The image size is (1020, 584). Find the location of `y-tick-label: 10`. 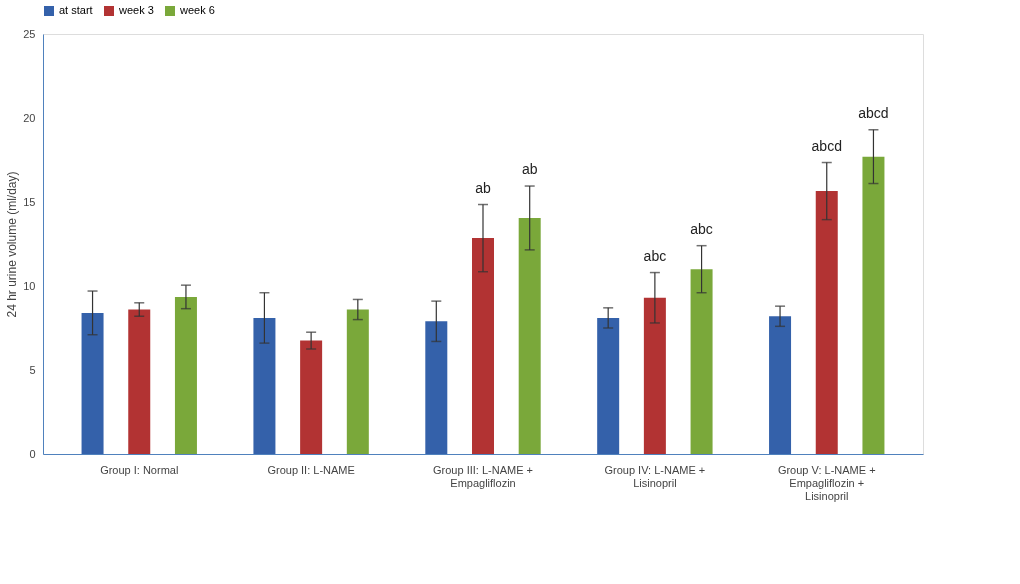

y-tick-label: 10 is located at coordinates (29, 285).